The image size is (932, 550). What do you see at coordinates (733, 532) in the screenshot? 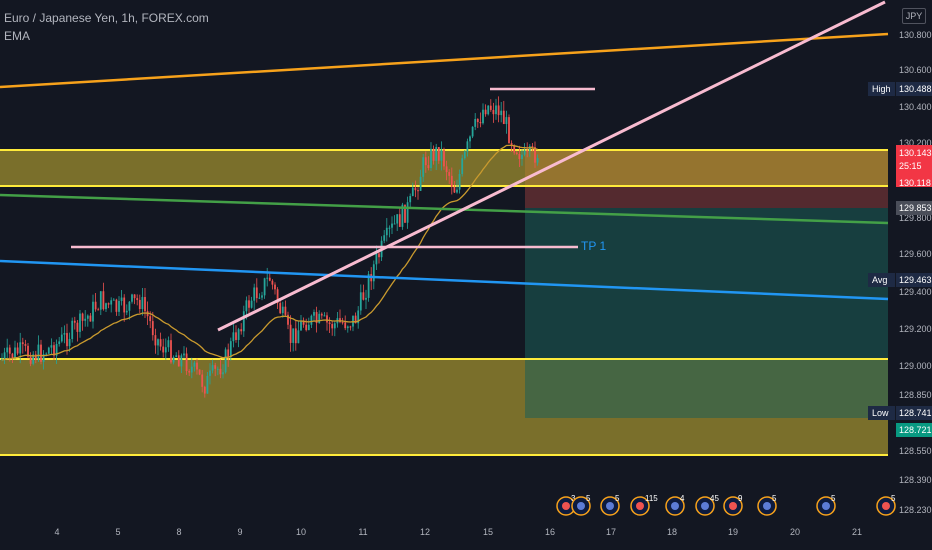
I see `date-tick-label: 19` at bounding box center [733, 532].